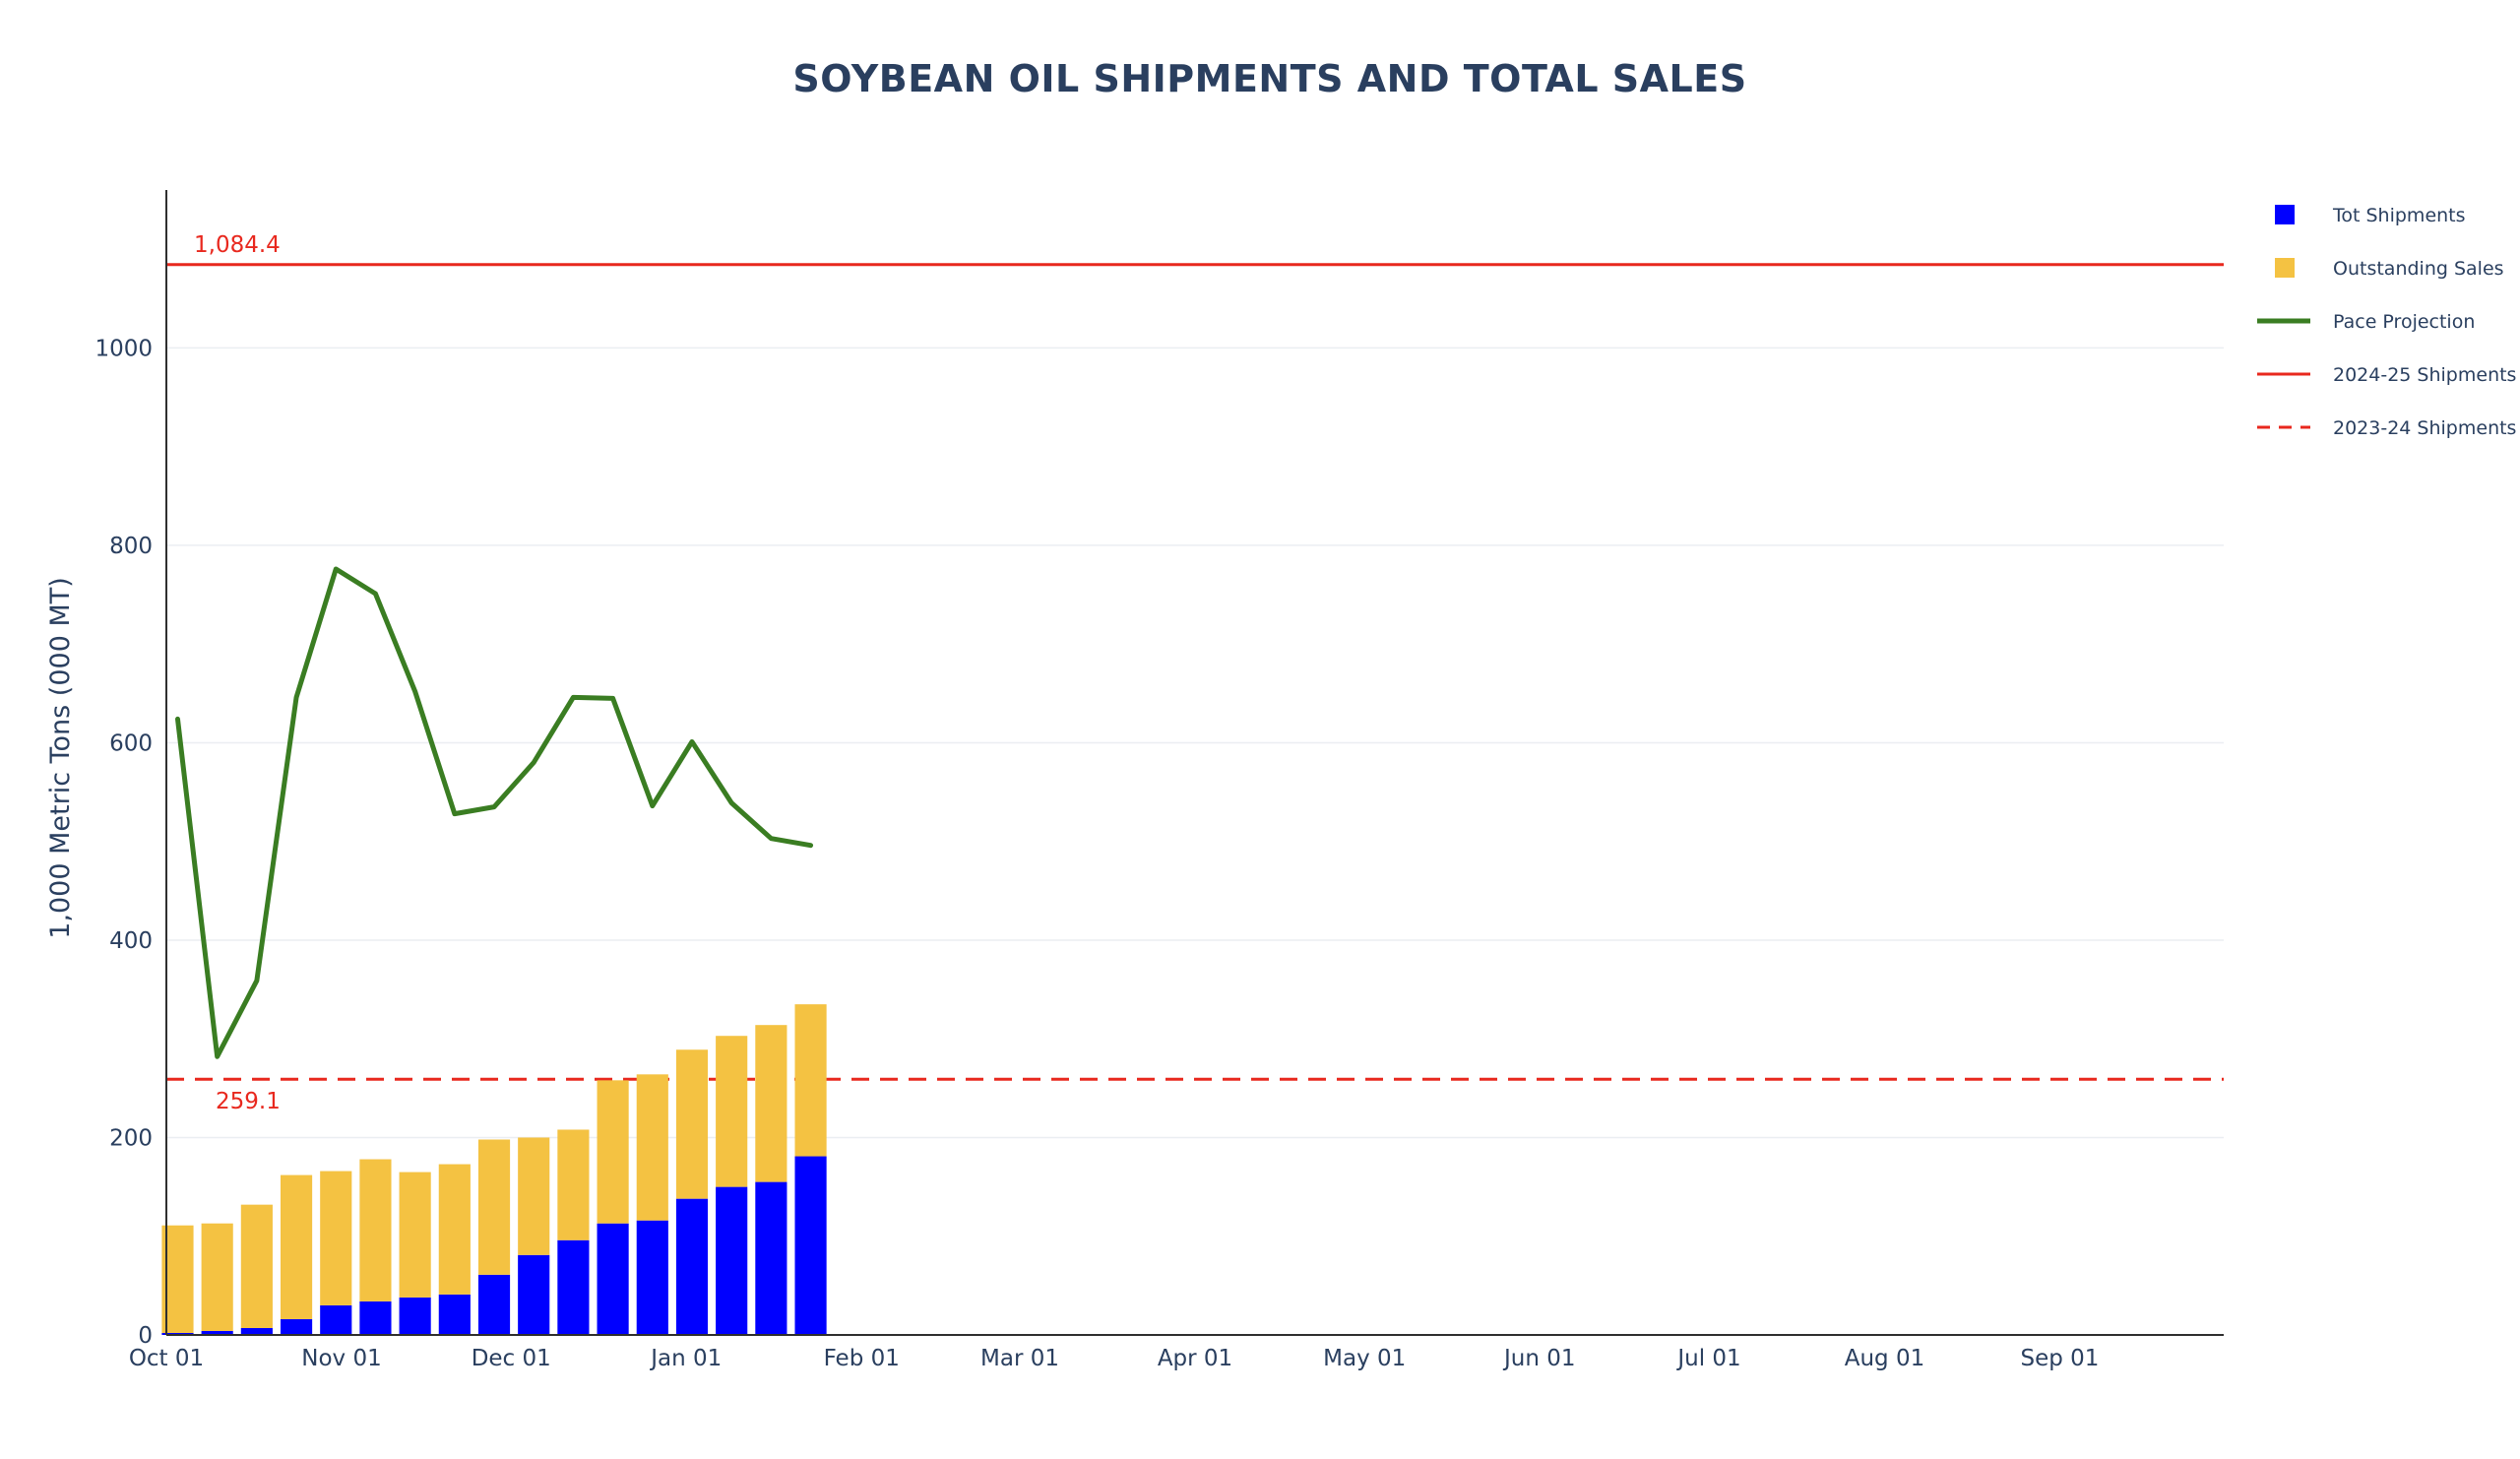 The image size is (2520, 1459). Describe the element at coordinates (862, 1358) in the screenshot. I see `x-tick-label: Feb 01` at that location.